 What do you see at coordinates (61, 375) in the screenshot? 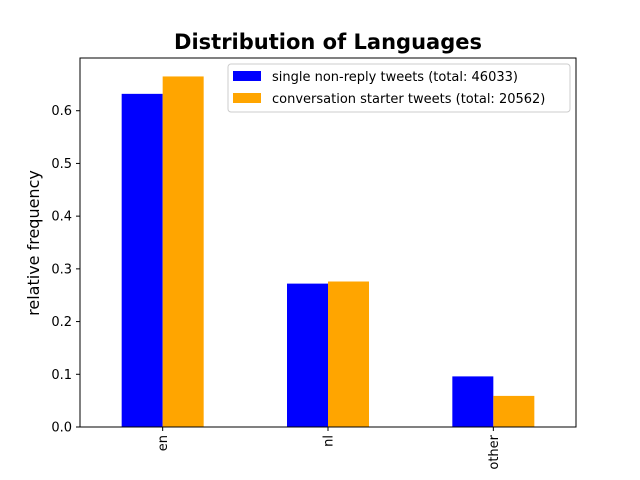
I see `y-tick-label: 0.1` at bounding box center [61, 375].